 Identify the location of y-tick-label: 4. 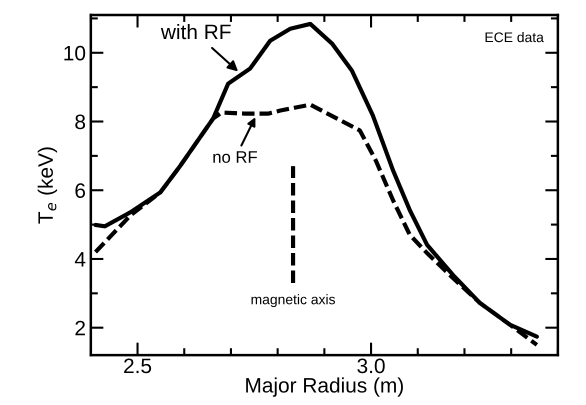
(80, 259).